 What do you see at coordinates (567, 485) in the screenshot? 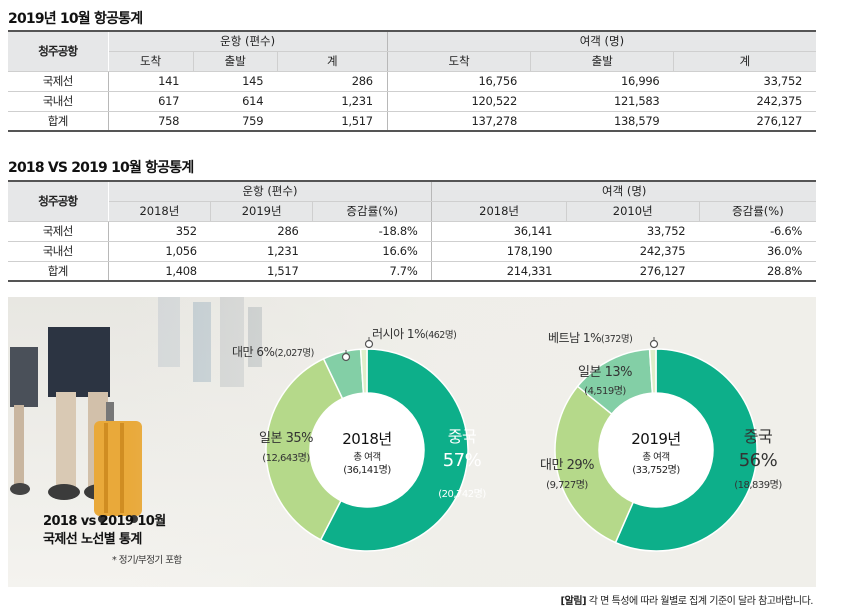
I see `slice-count: (9,727명)` at bounding box center [567, 485].